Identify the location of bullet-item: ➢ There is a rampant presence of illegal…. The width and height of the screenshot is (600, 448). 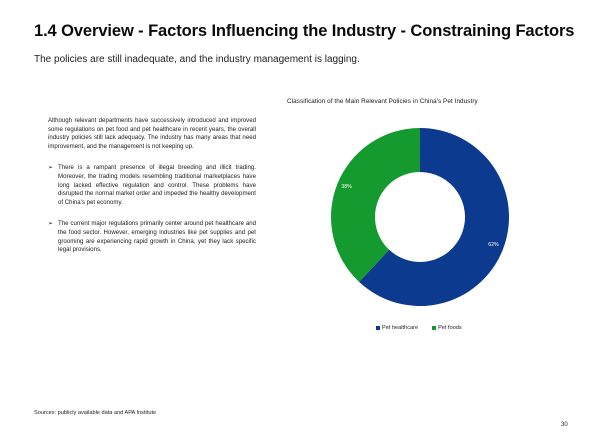
(152, 185).